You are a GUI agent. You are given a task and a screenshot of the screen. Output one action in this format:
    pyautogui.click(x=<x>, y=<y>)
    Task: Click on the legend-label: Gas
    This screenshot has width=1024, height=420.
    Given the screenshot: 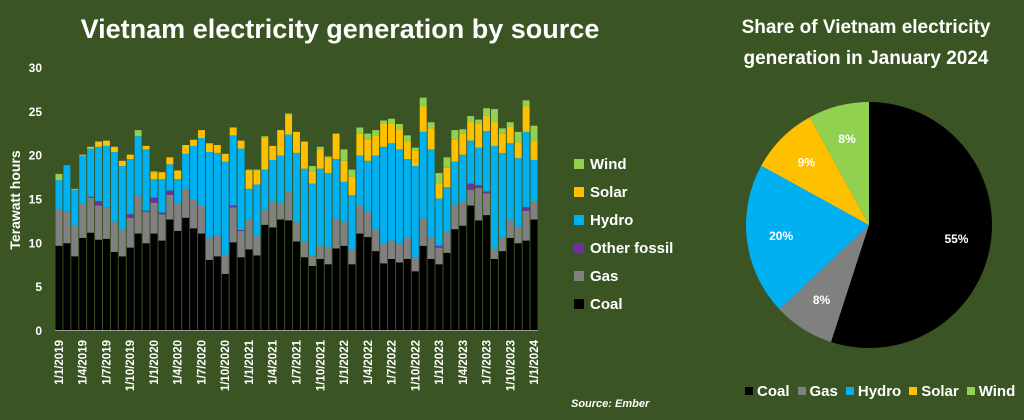 What is the action you would take?
    pyautogui.click(x=604, y=276)
    